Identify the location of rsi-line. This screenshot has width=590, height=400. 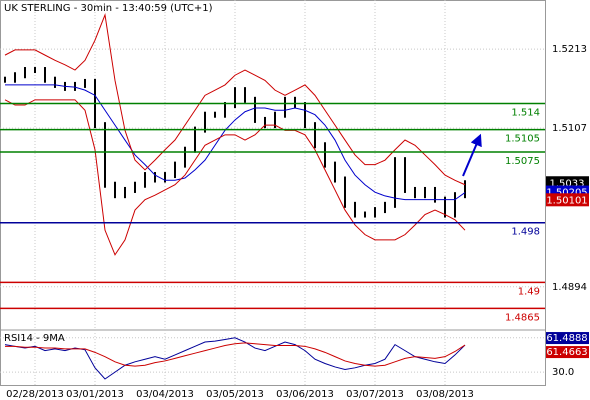
(235, 354).